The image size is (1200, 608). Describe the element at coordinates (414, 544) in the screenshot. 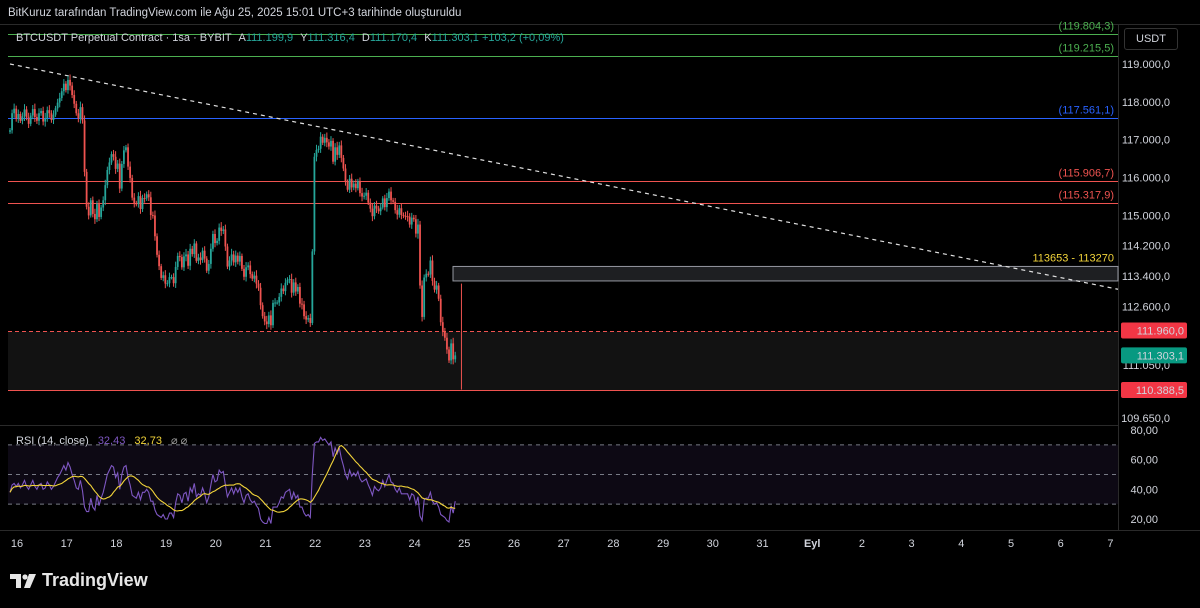

I see `date-tick-label: 24` at that location.